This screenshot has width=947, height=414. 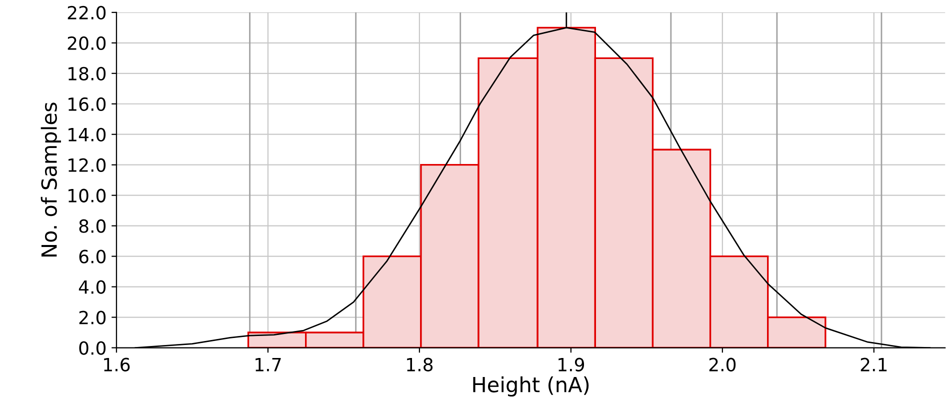 I want to click on y-tick-label: 8.0, so click(x=92, y=226).